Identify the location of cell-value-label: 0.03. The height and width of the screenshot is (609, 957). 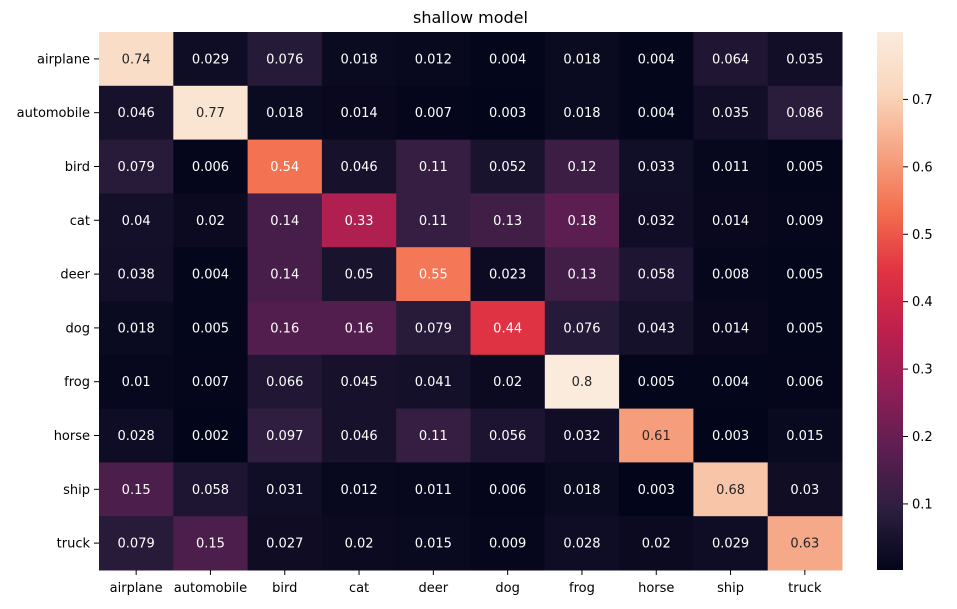
(804, 490).